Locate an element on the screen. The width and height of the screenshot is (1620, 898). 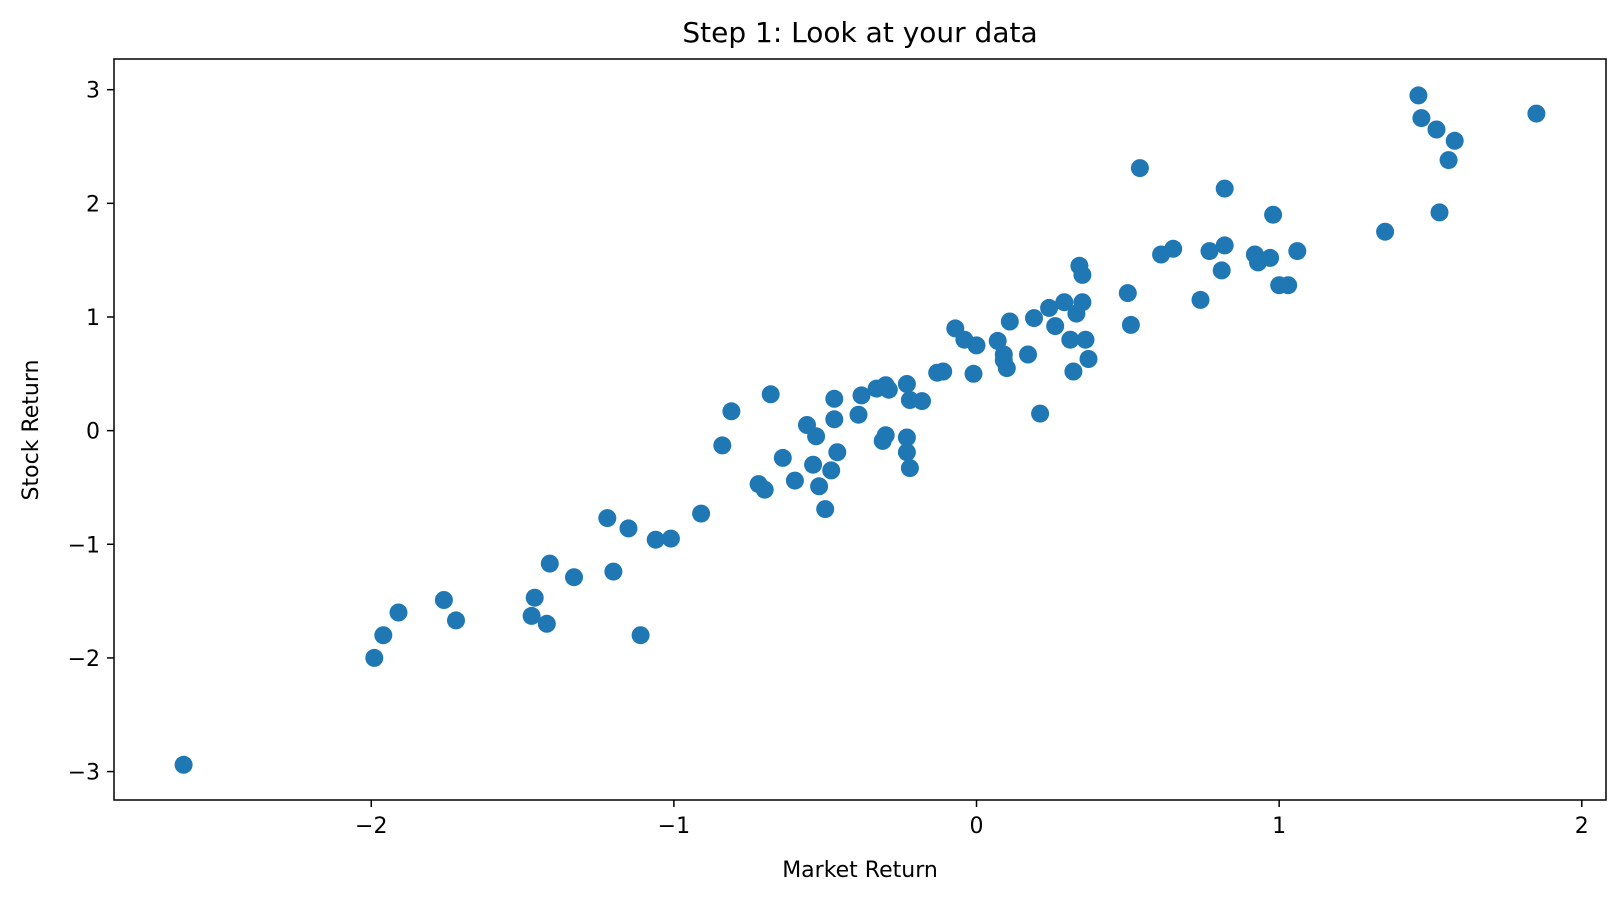
y-tick-label: −2 is located at coordinates (84, 659).